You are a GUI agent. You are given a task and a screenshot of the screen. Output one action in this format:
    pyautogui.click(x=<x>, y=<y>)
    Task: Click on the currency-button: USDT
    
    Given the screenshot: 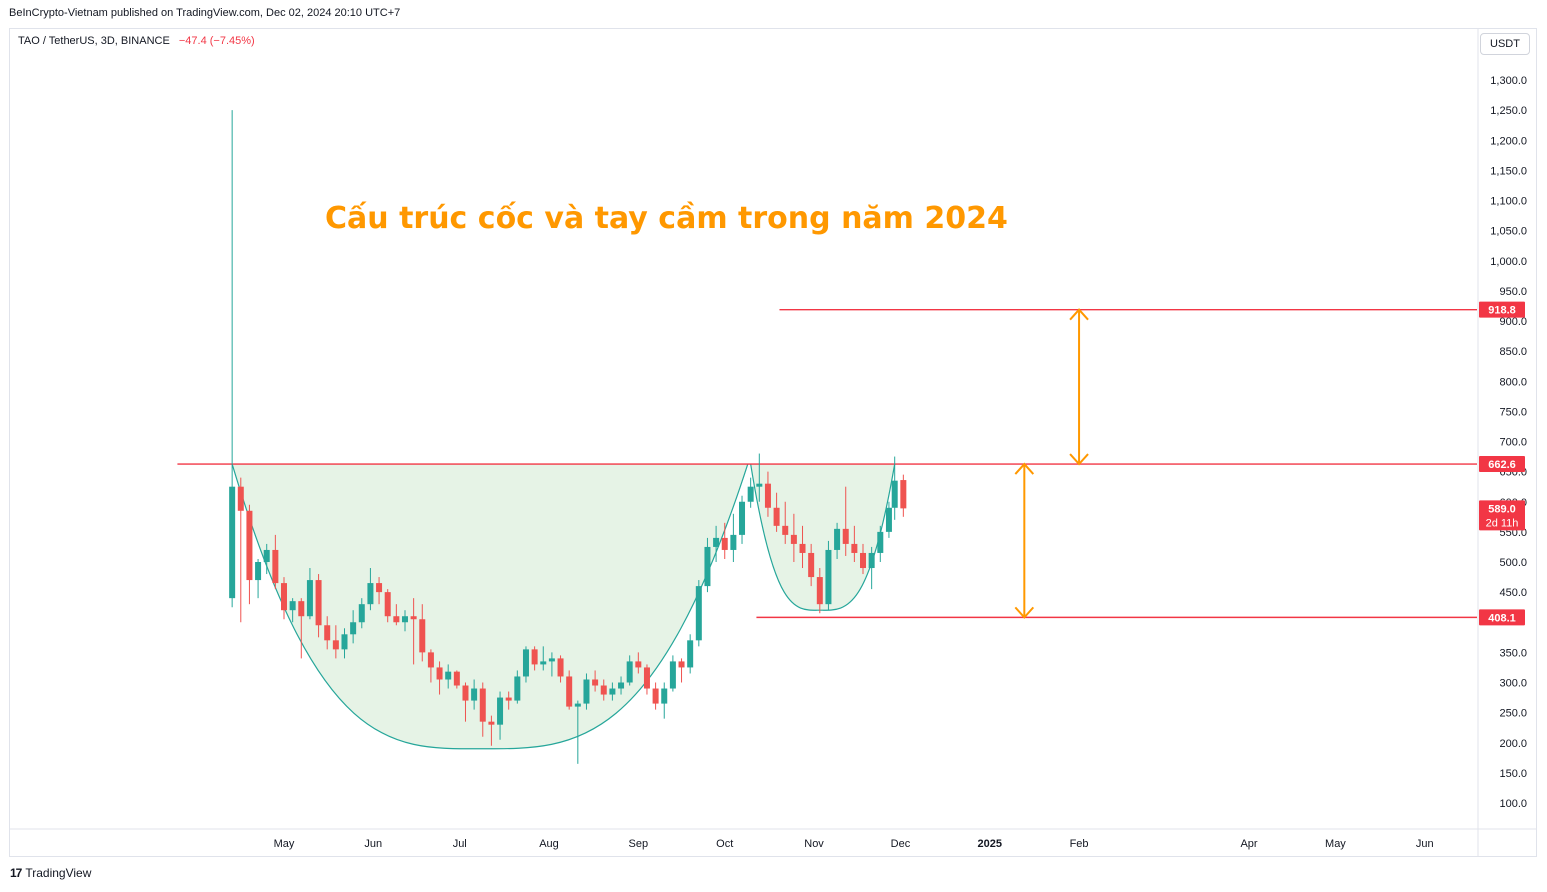 What is the action you would take?
    pyautogui.click(x=1505, y=44)
    